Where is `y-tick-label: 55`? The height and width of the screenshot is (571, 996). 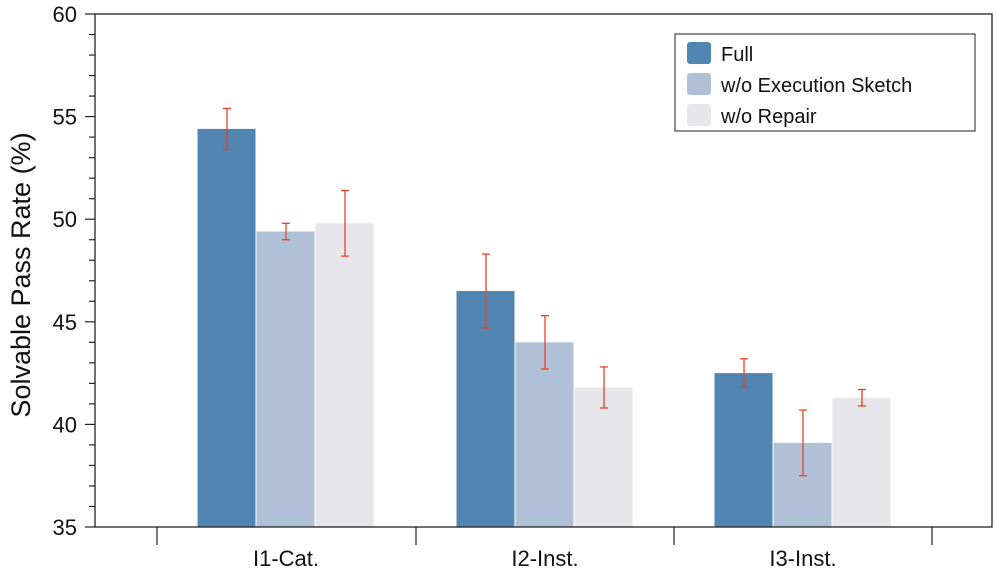 y-tick-label: 55 is located at coordinates (65, 117).